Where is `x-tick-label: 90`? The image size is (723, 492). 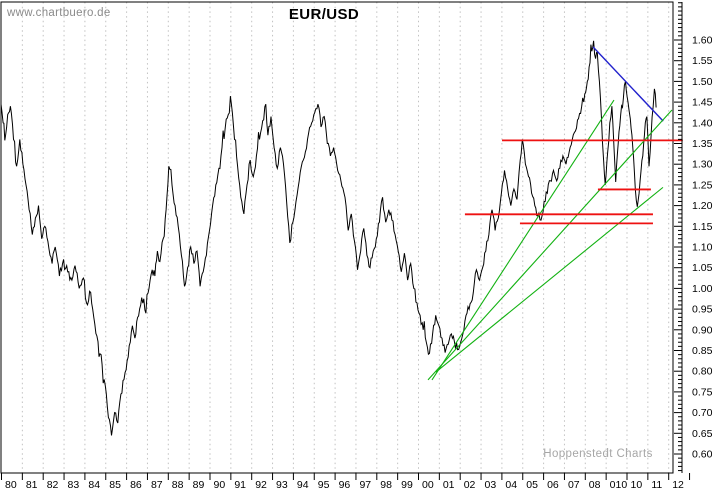 x-tick-label: 90 is located at coordinates (220, 485).